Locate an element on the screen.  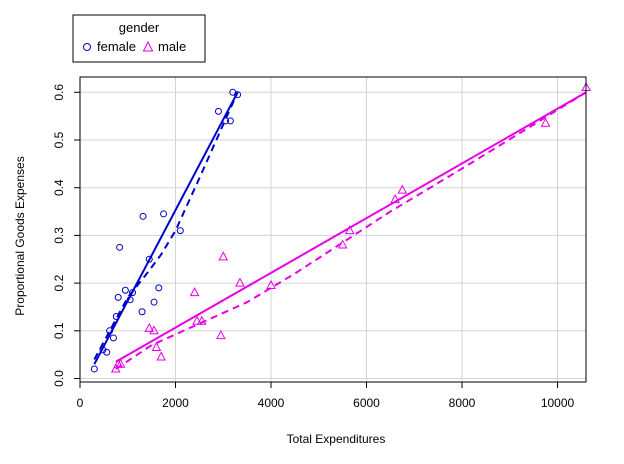
legend-box is located at coordinates (139, 38).